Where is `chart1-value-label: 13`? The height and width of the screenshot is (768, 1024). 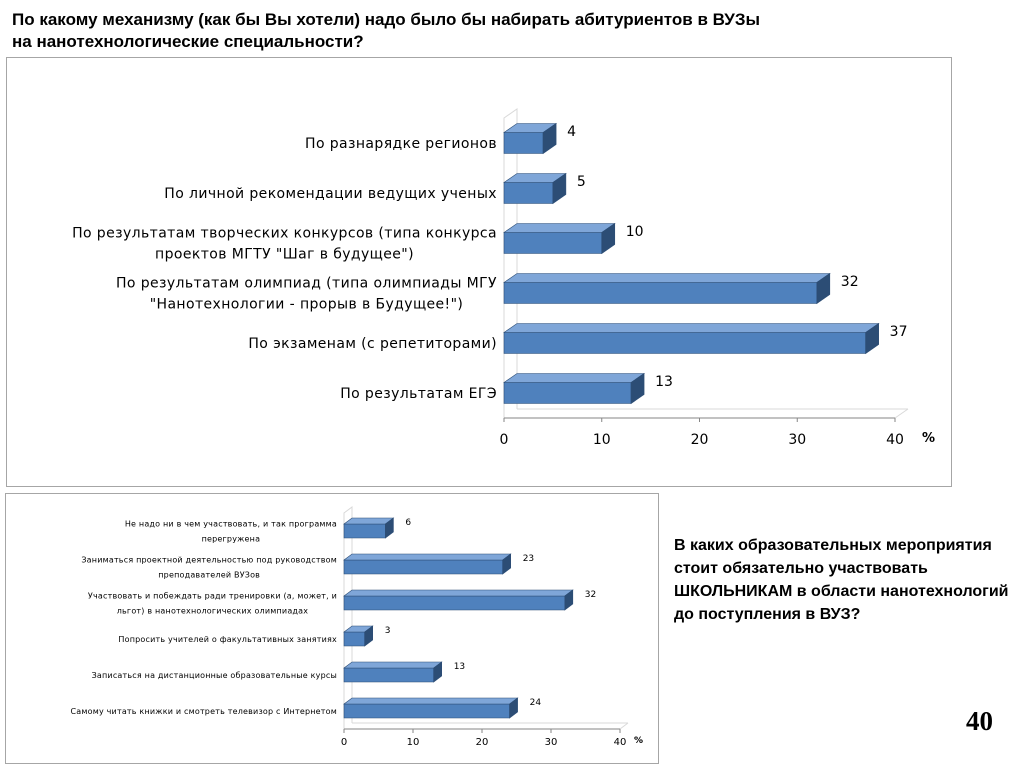 chart1-value-label: 13 is located at coordinates (664, 382).